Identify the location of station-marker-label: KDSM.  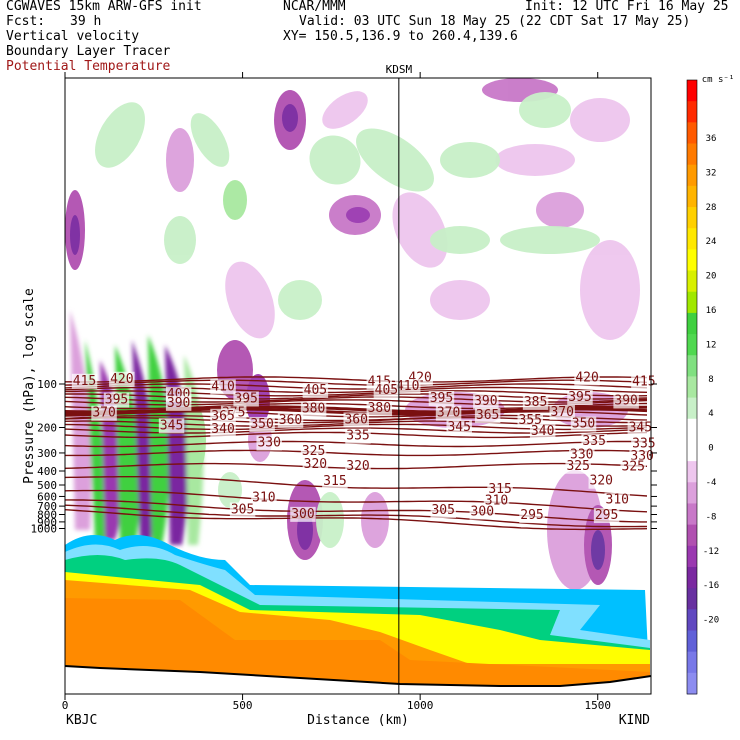
(399, 69).